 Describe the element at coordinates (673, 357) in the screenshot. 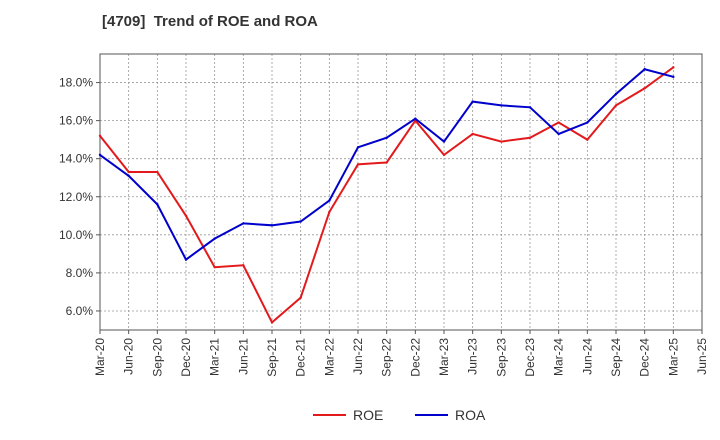

I see `x-tick-label: Mar-25` at that location.